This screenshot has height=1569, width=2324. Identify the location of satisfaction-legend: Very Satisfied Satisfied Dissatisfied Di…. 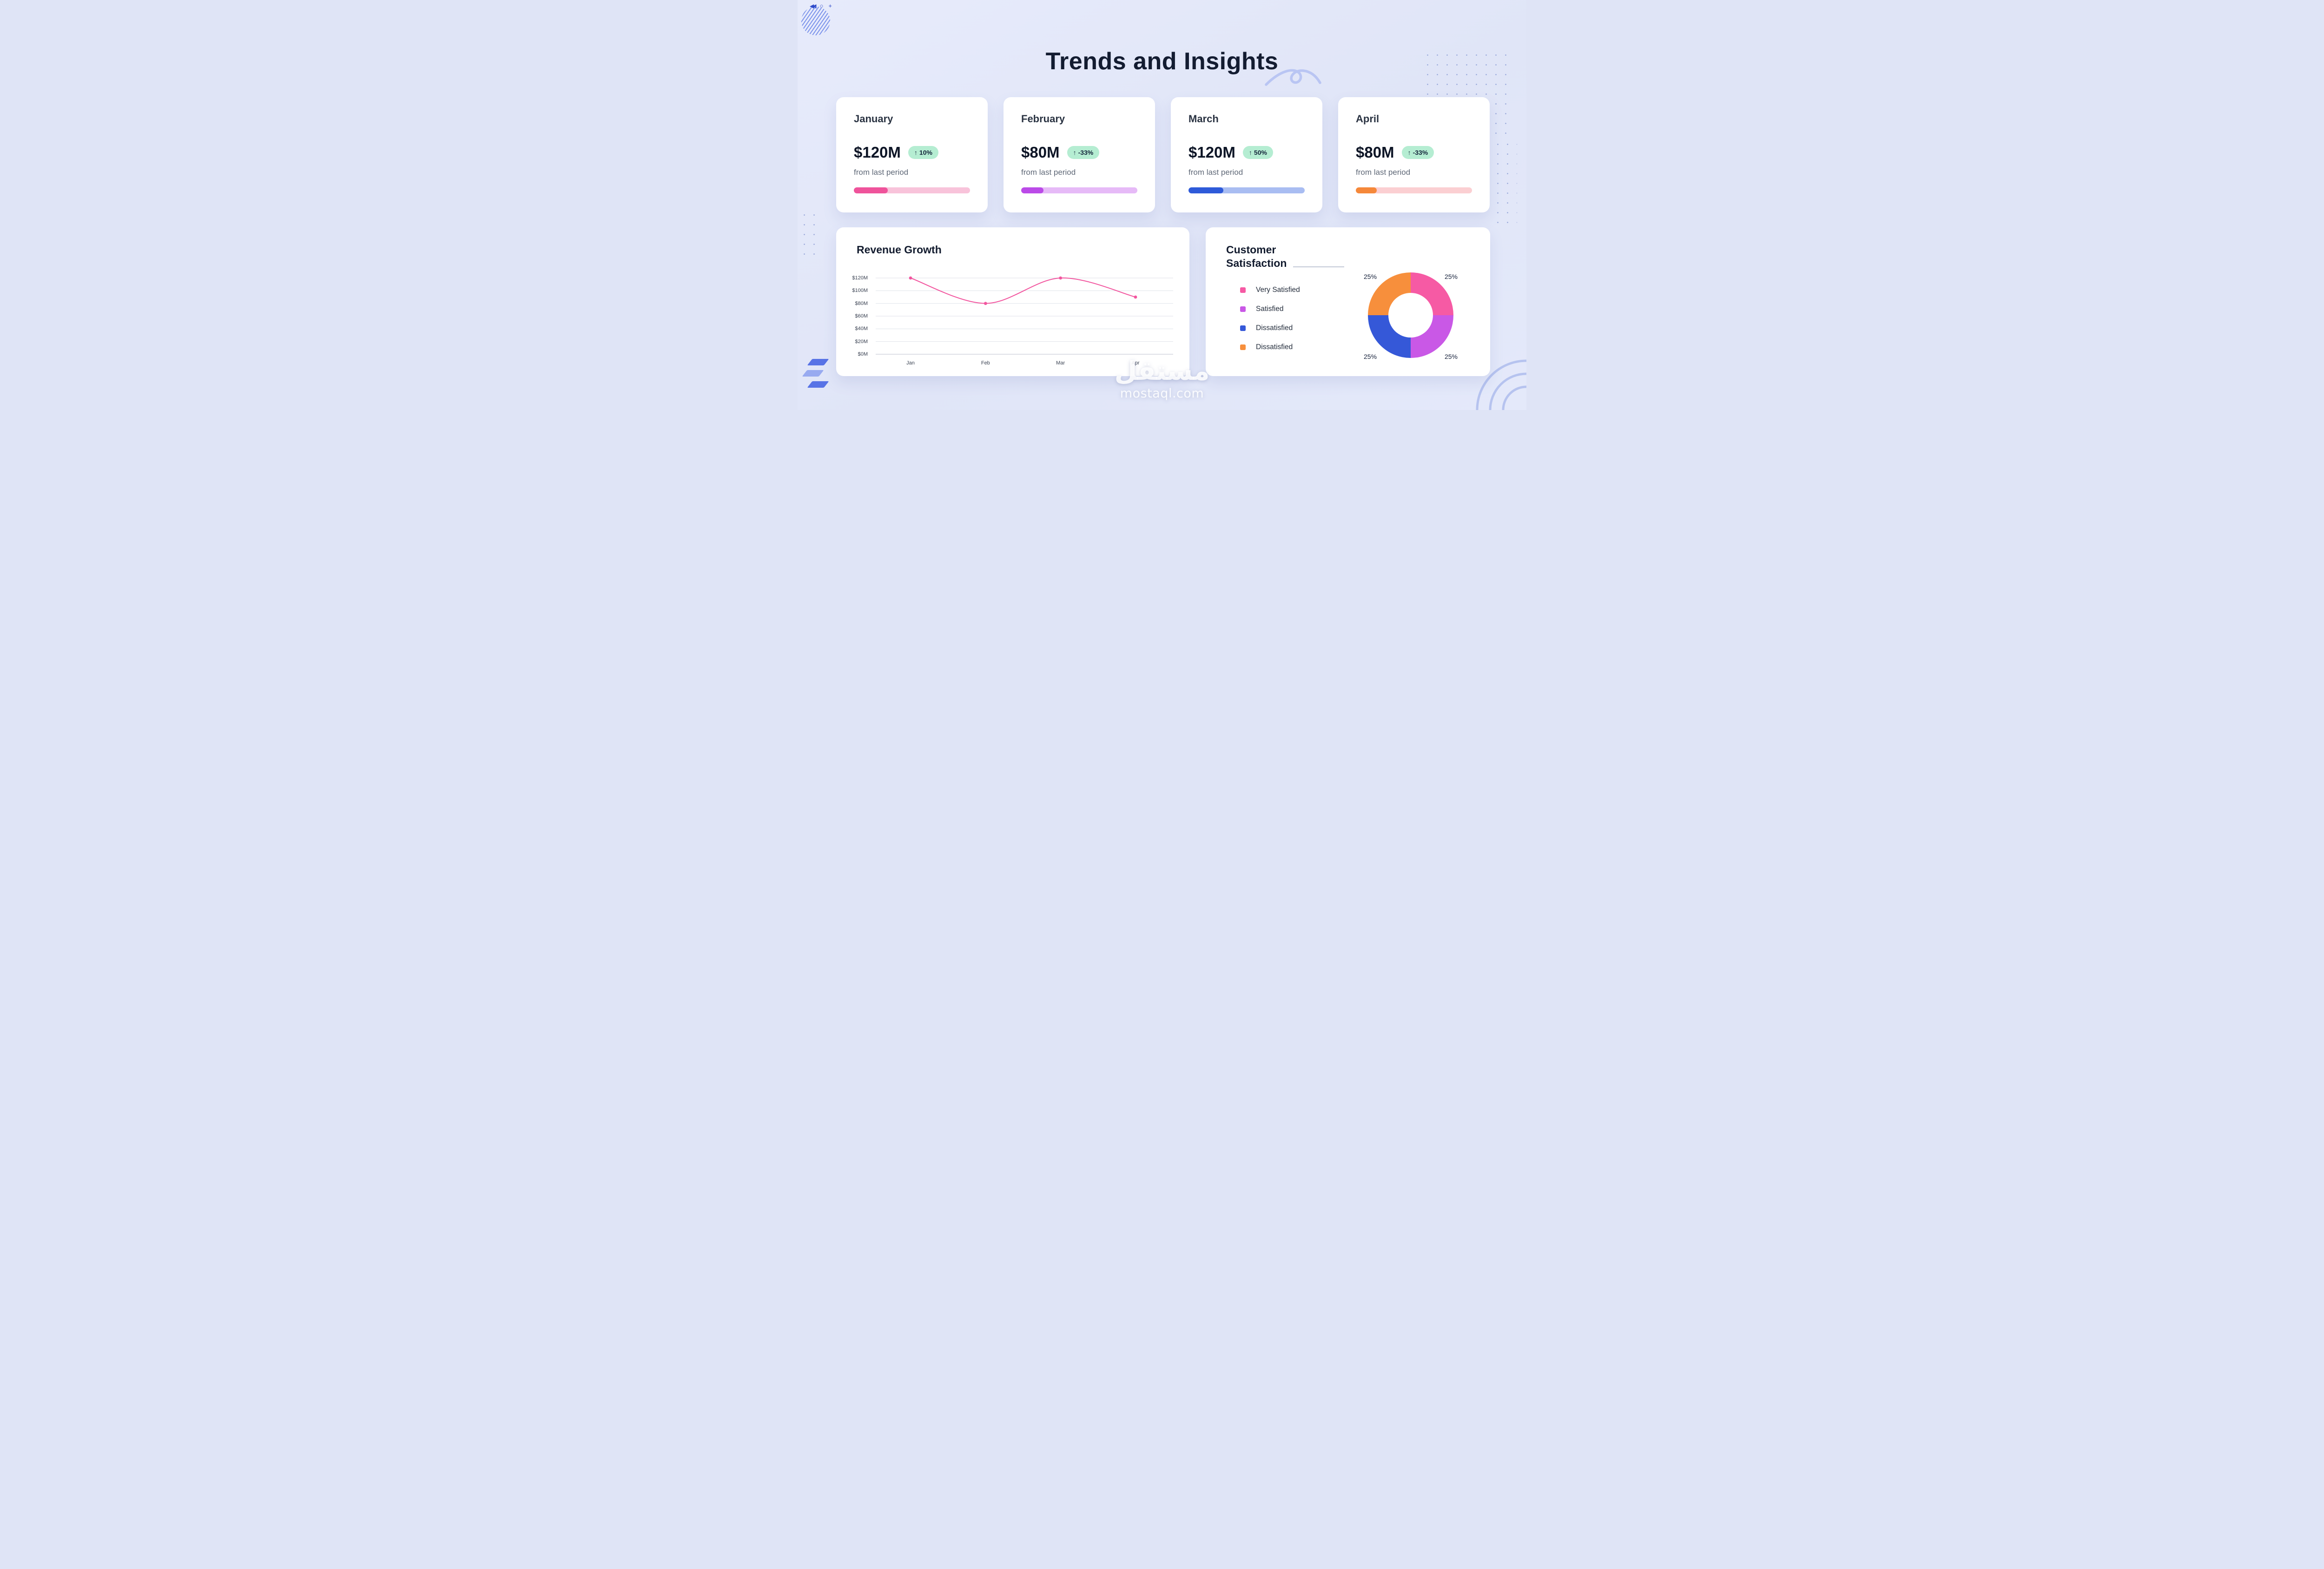
(1270, 318).